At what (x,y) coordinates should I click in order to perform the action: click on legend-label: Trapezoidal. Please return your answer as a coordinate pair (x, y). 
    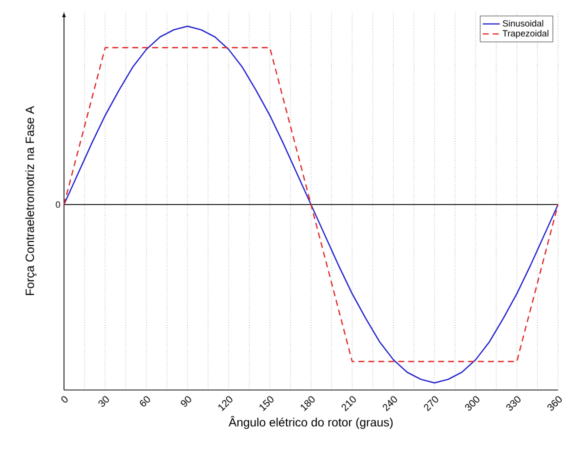
    Looking at the image, I should click on (525, 34).